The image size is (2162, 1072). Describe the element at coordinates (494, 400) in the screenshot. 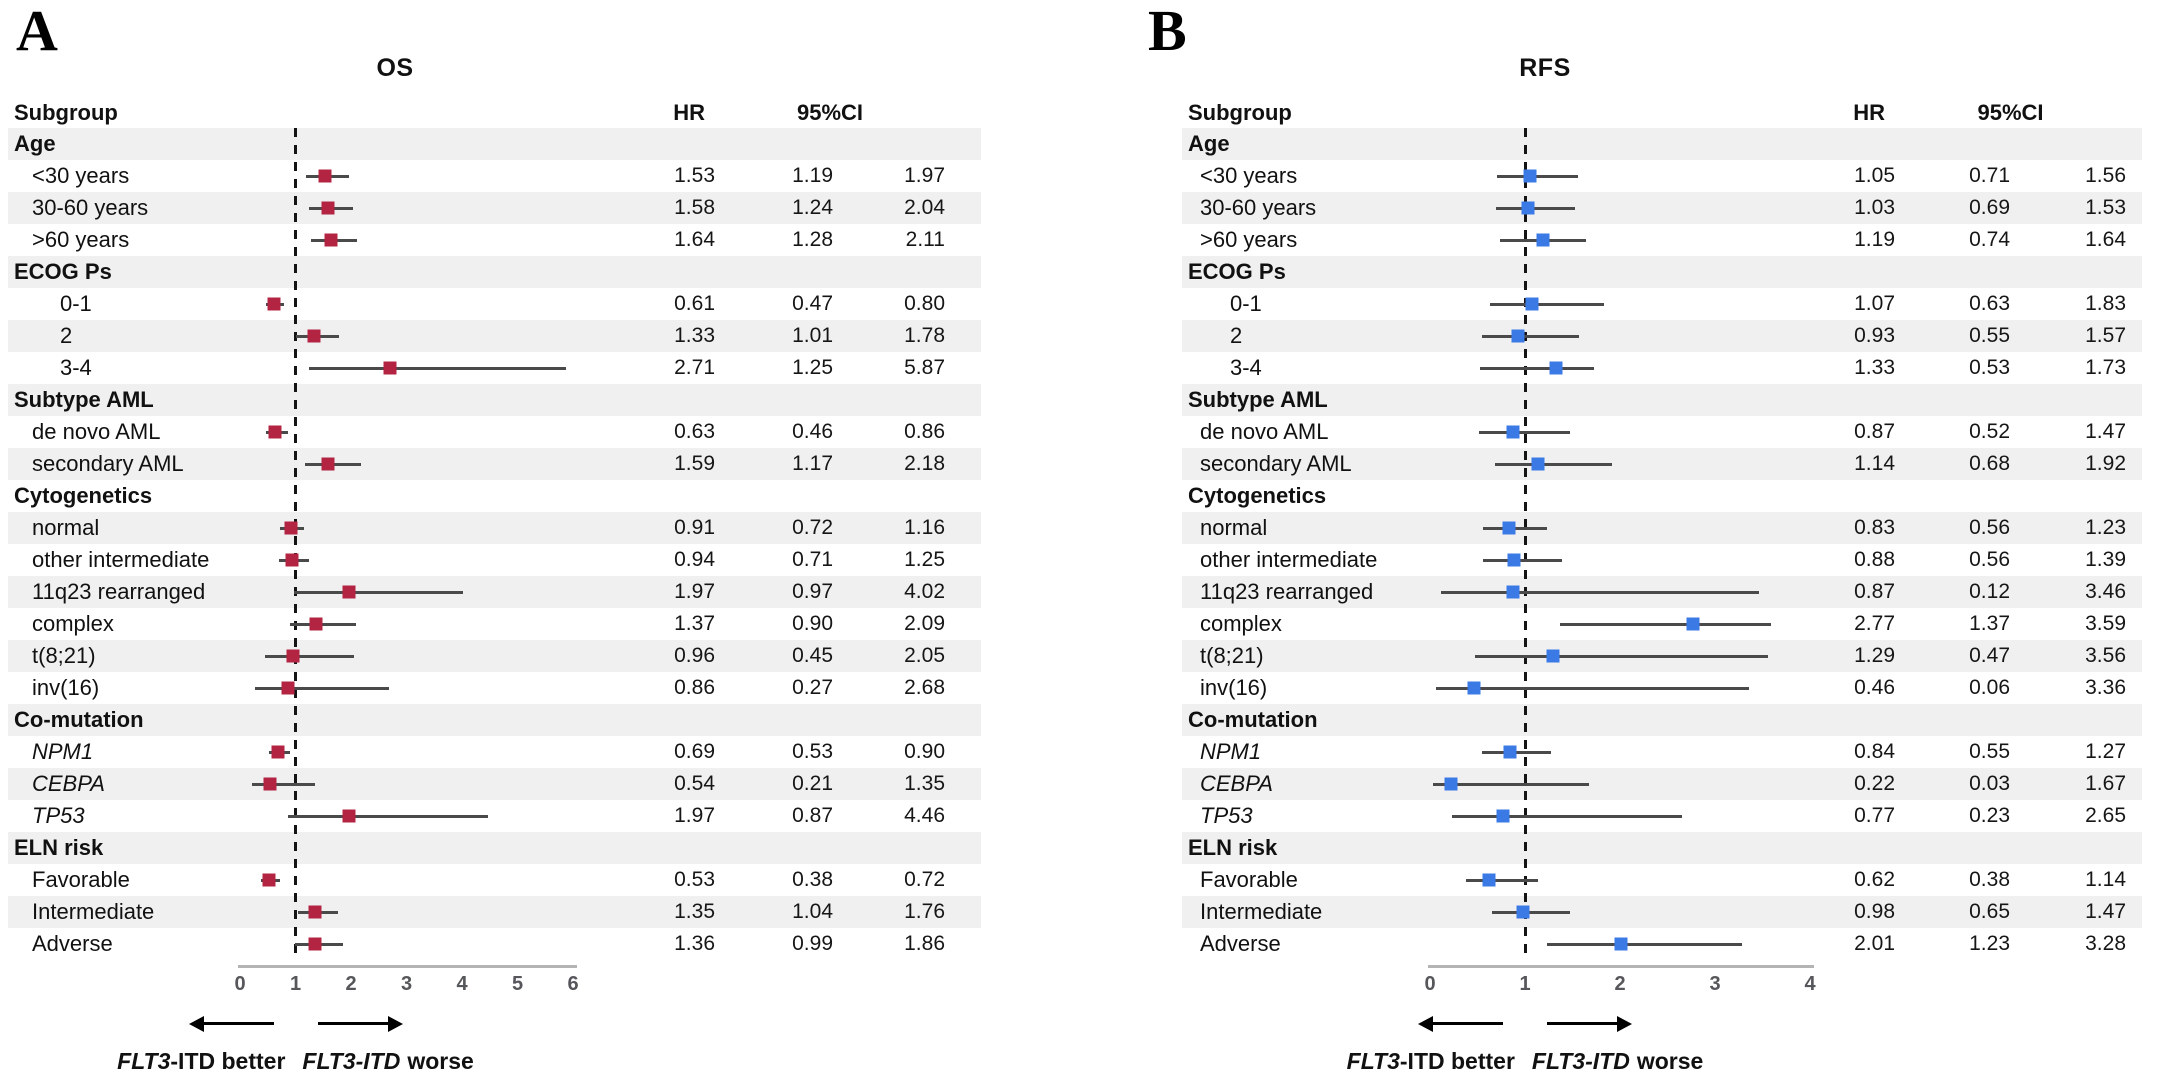

I see `section-row: Subtype AML` at that location.